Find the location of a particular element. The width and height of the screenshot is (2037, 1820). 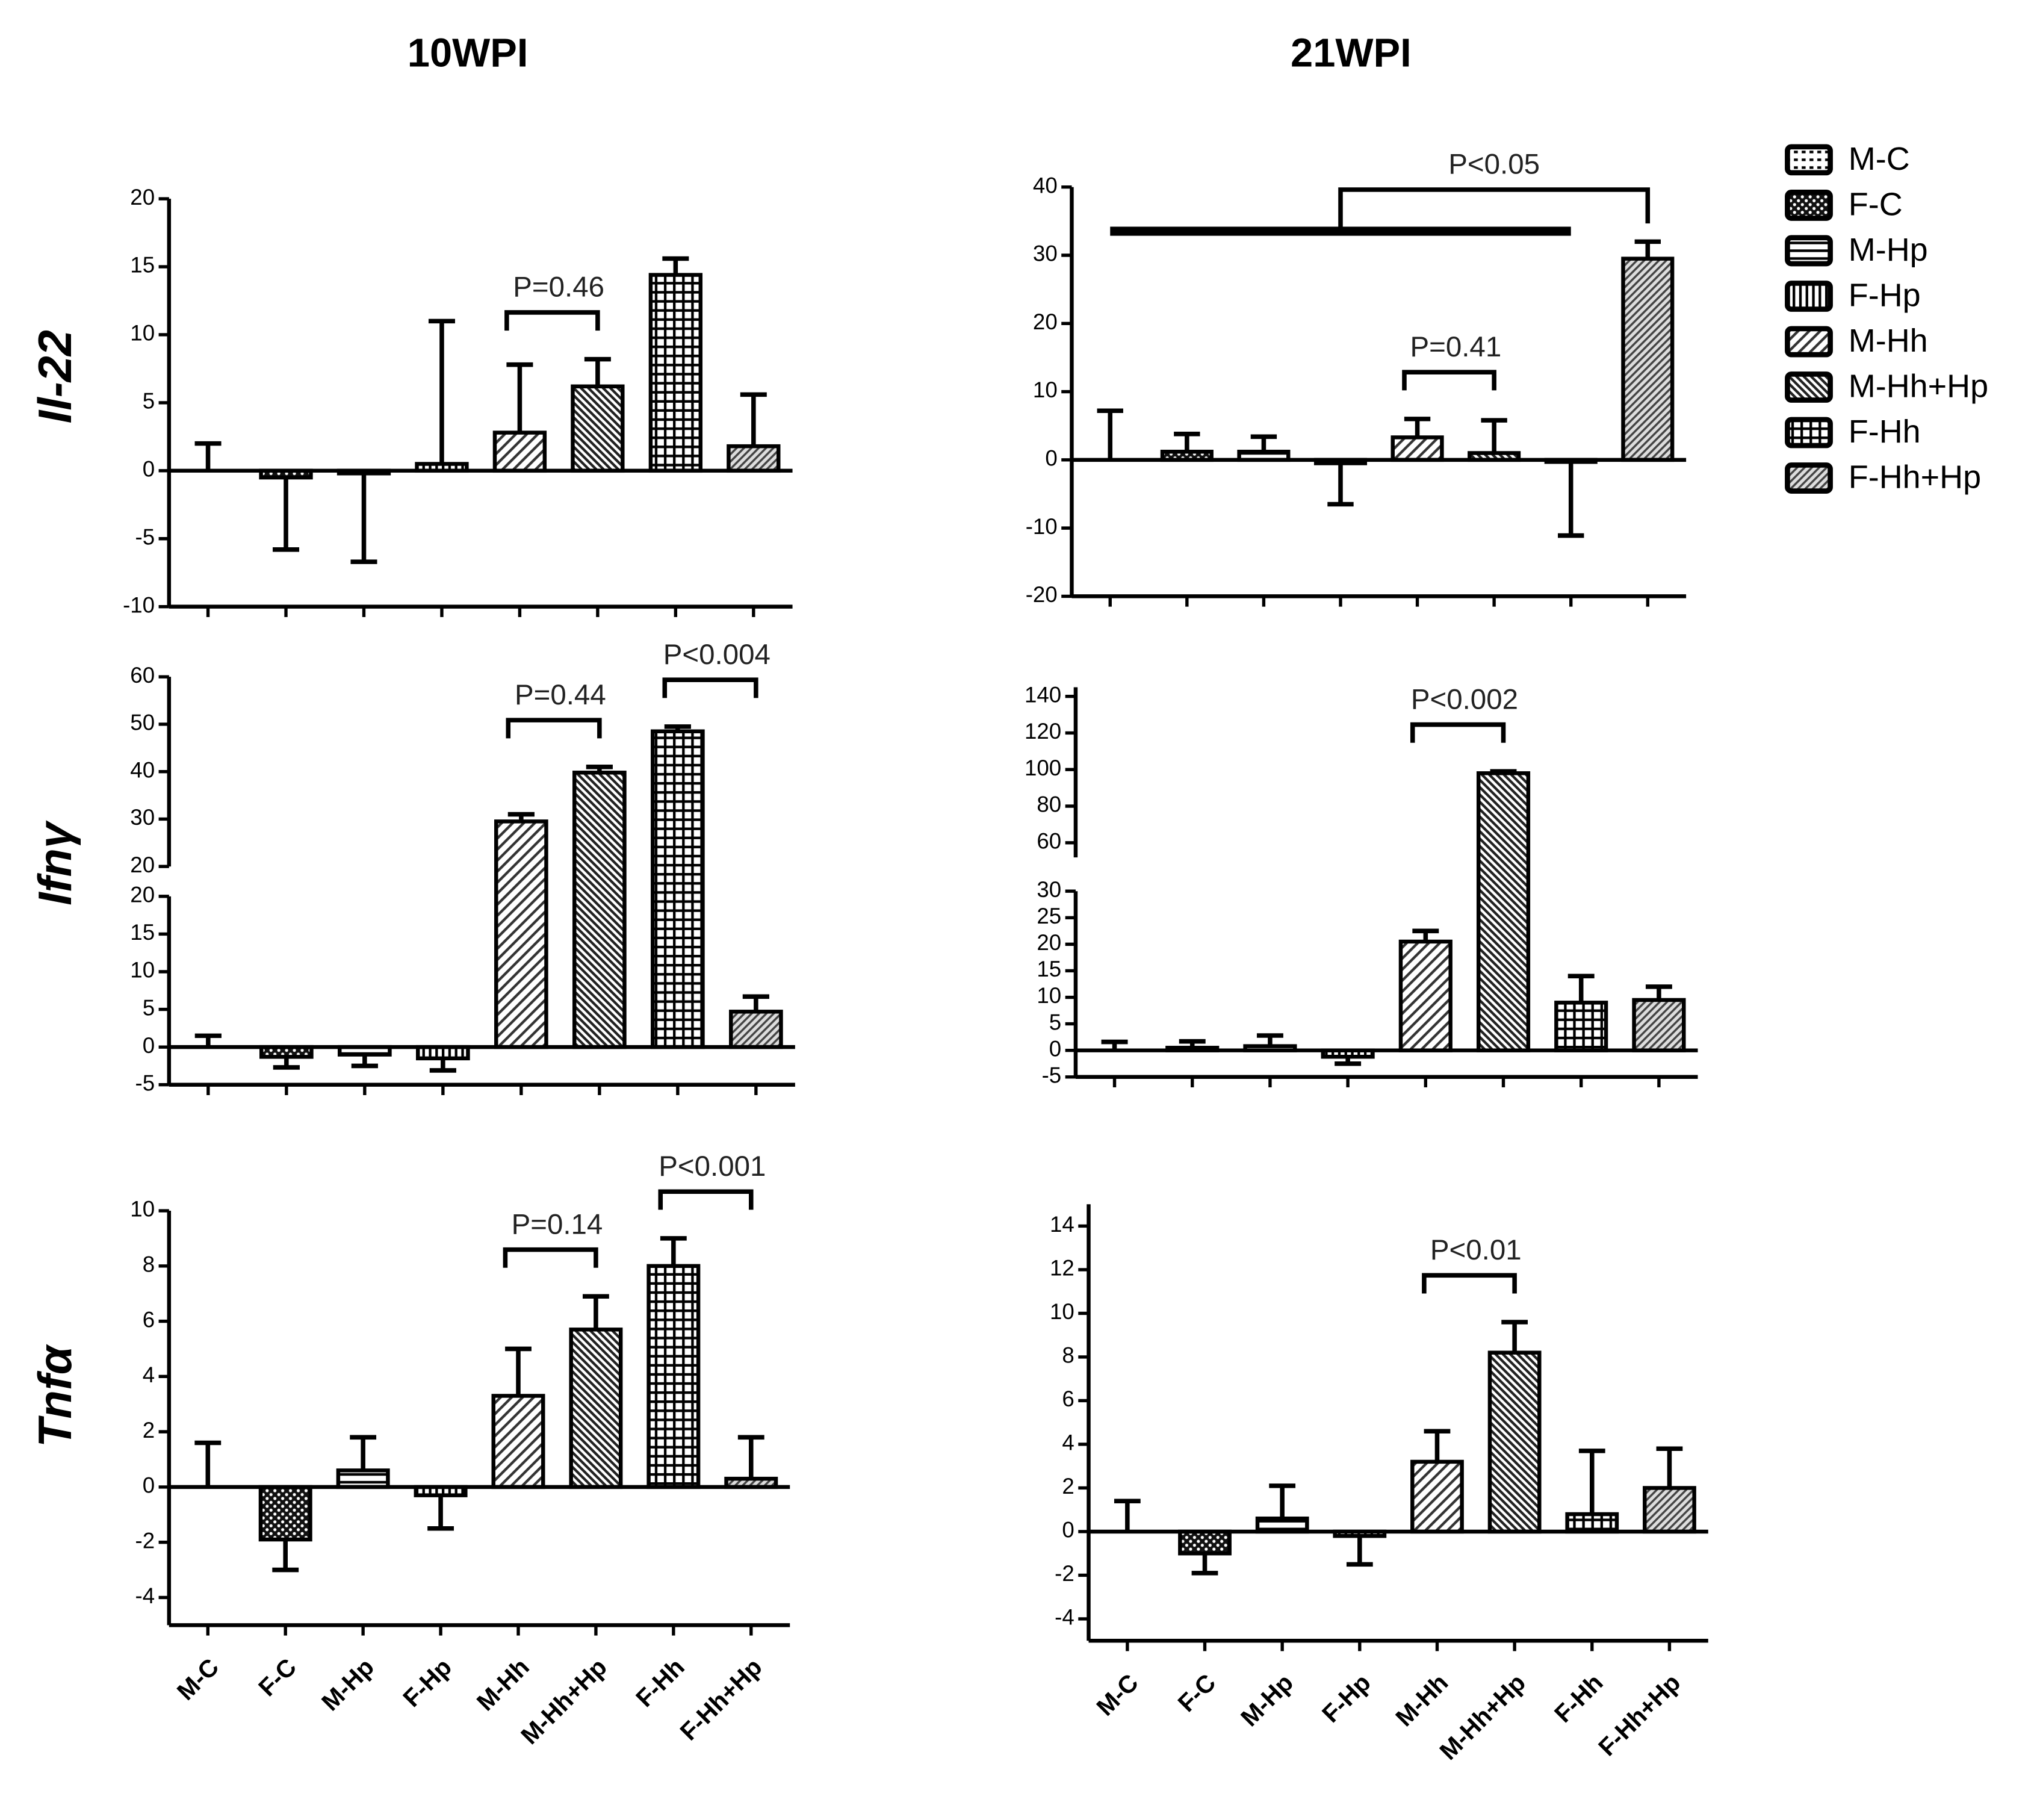

row-label: Ifnγ is located at coordinates (55, 862).